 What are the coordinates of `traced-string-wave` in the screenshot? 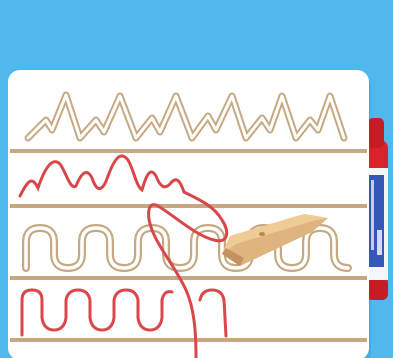 It's located at (97, 312).